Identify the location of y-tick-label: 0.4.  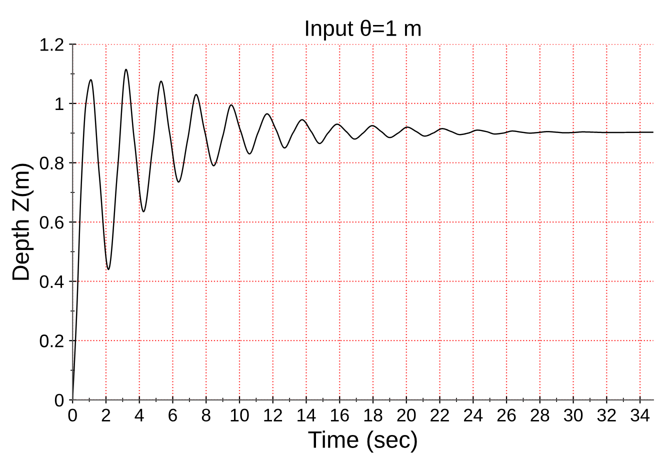
(52, 281).